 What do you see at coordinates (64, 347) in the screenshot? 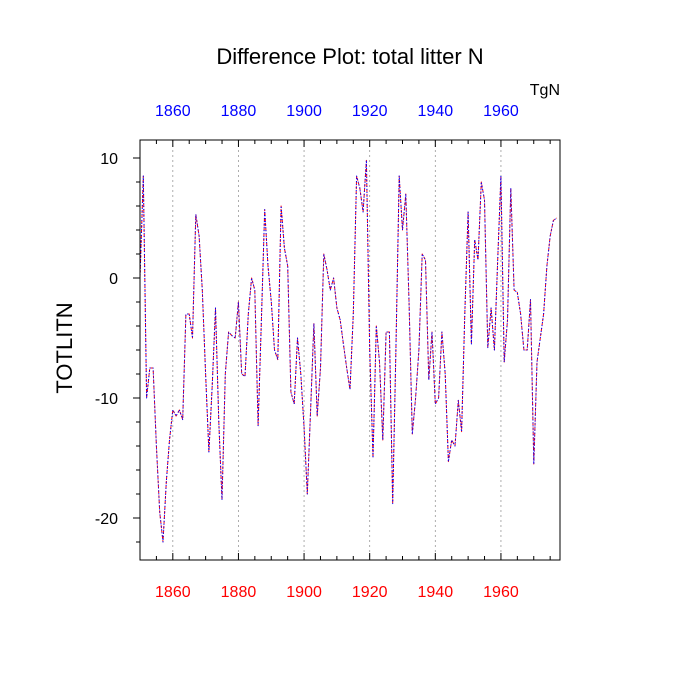
I see `y-axis-label: TOTLITN` at bounding box center [64, 347].